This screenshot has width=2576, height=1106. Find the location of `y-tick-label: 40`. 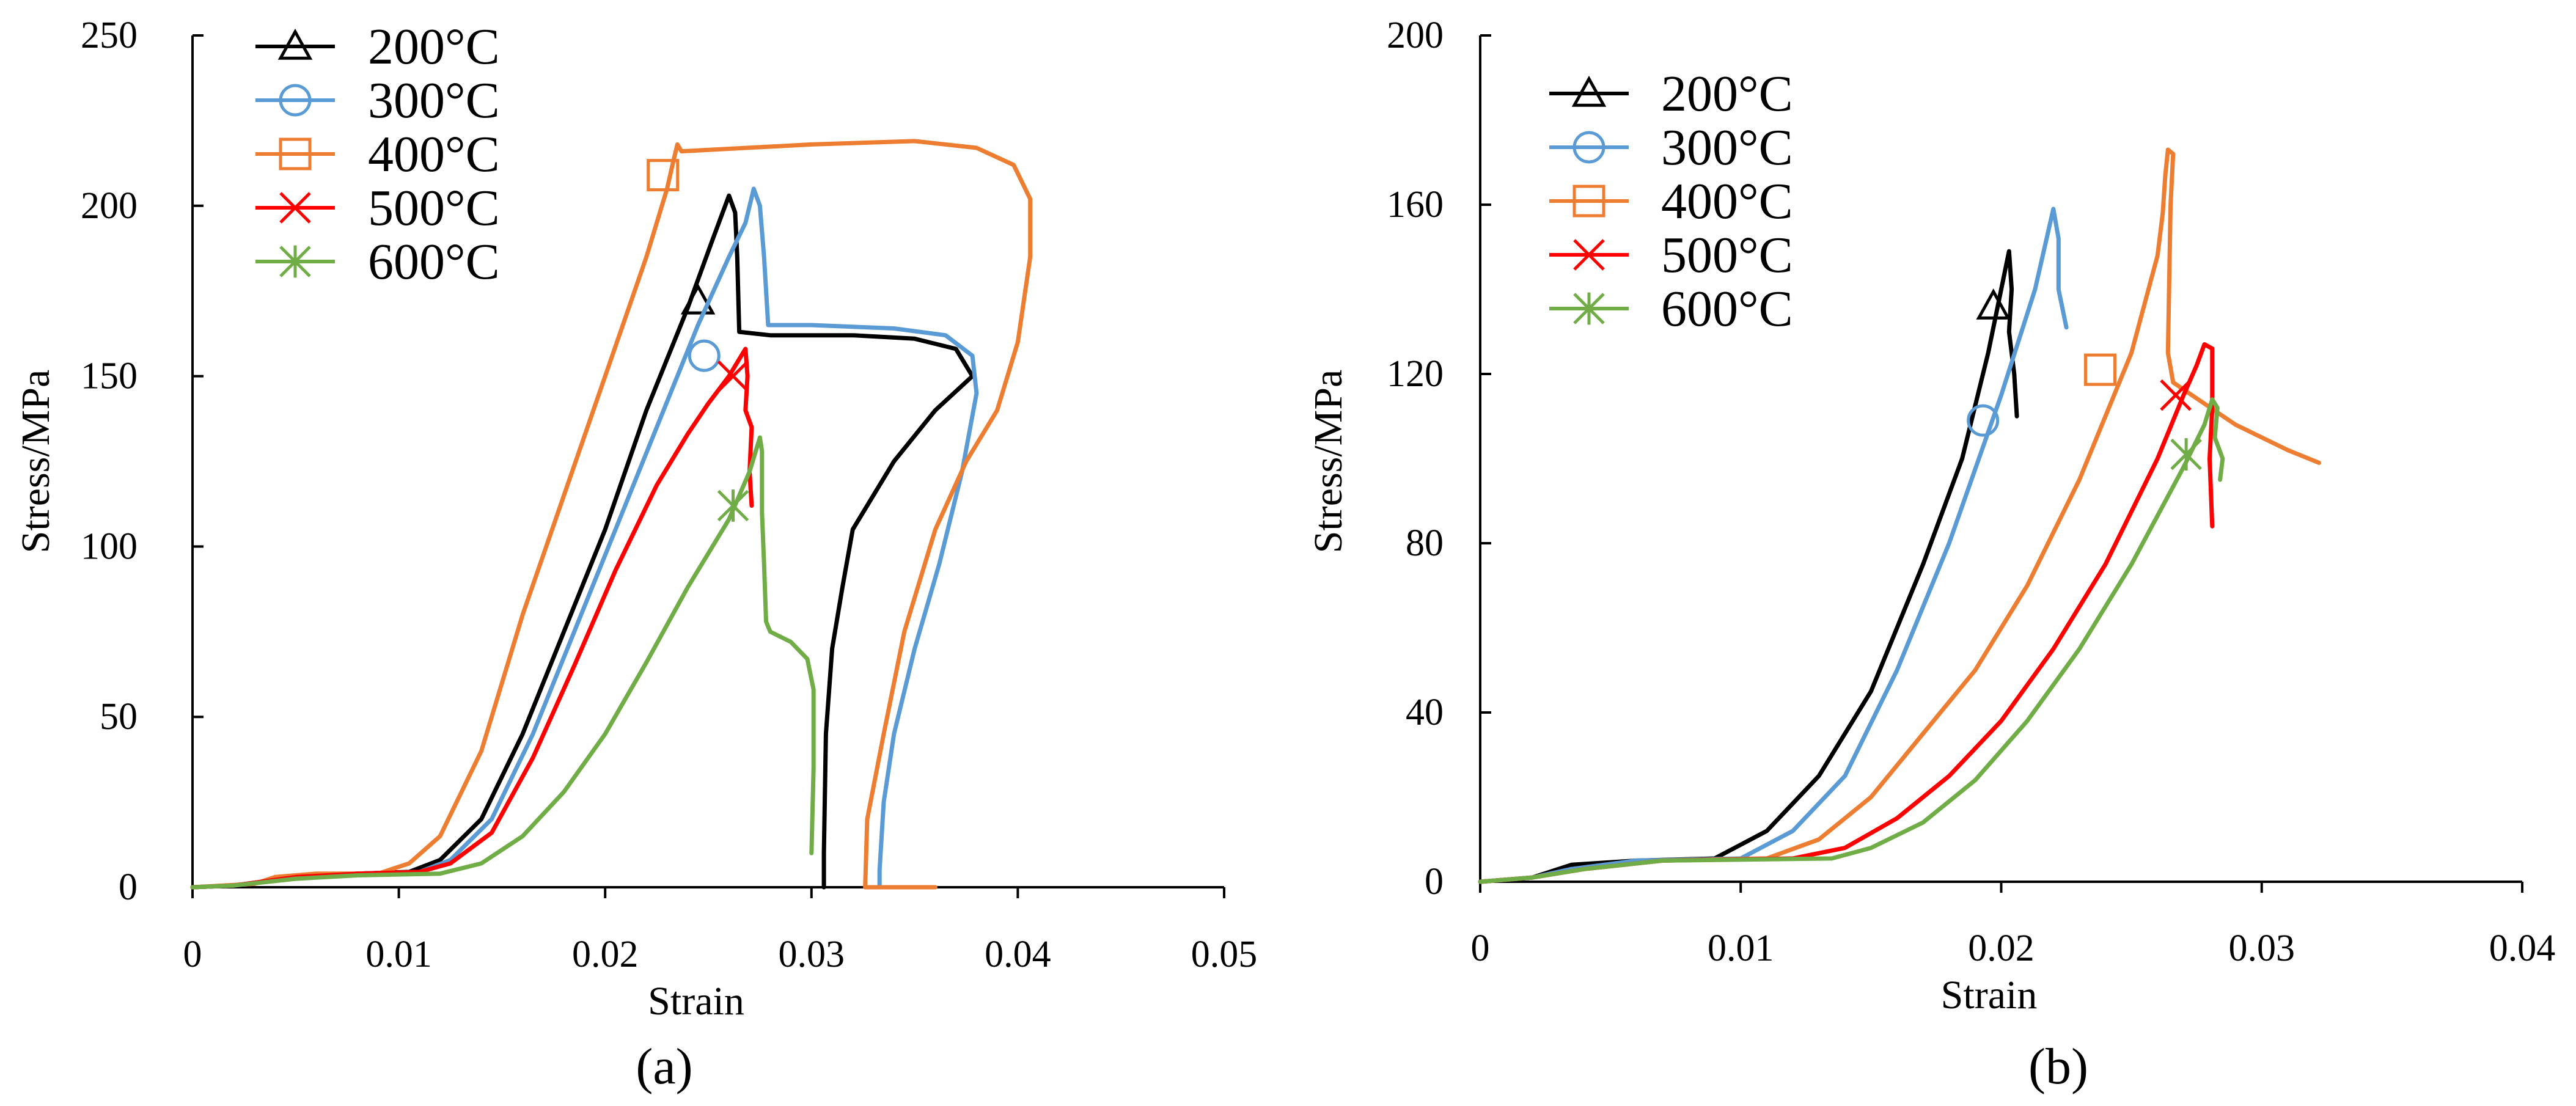

y-tick-label: 40 is located at coordinates (1425, 712).